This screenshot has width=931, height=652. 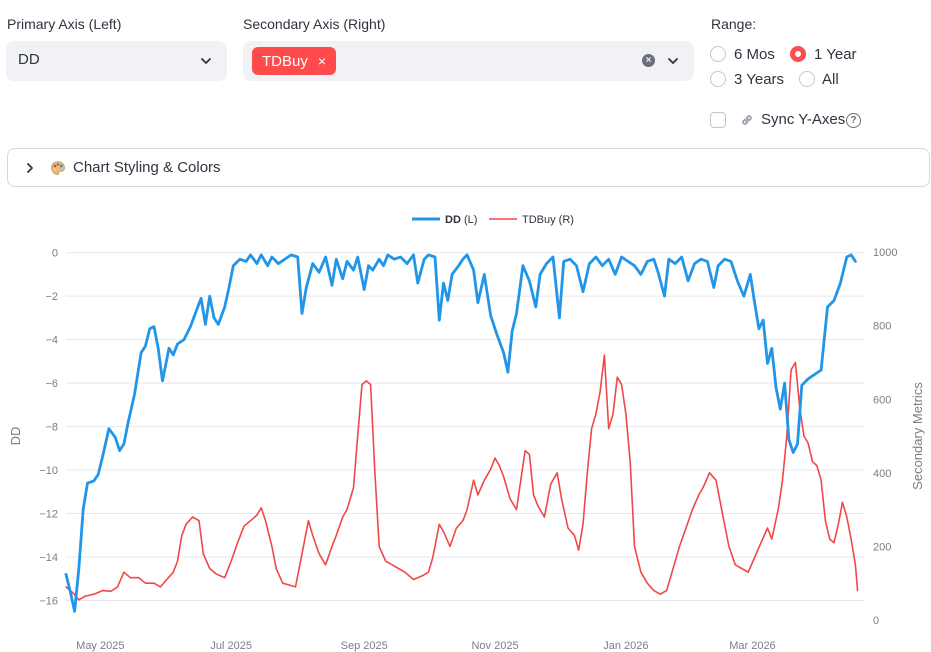 What do you see at coordinates (29, 59) in the screenshot?
I see `primary-axis-value: DD` at bounding box center [29, 59].